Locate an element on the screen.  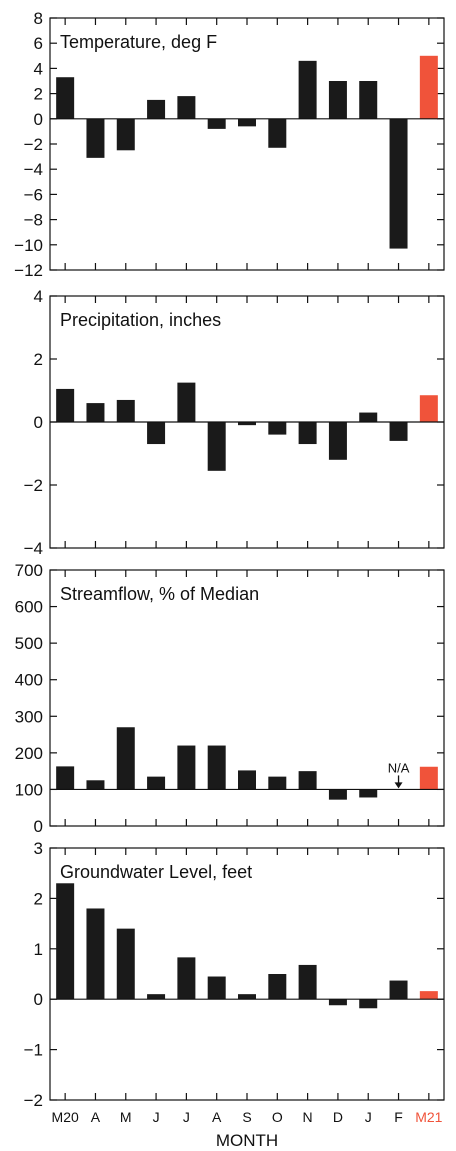
groundwater-ytick-label: 2 is located at coordinates (38, 898).